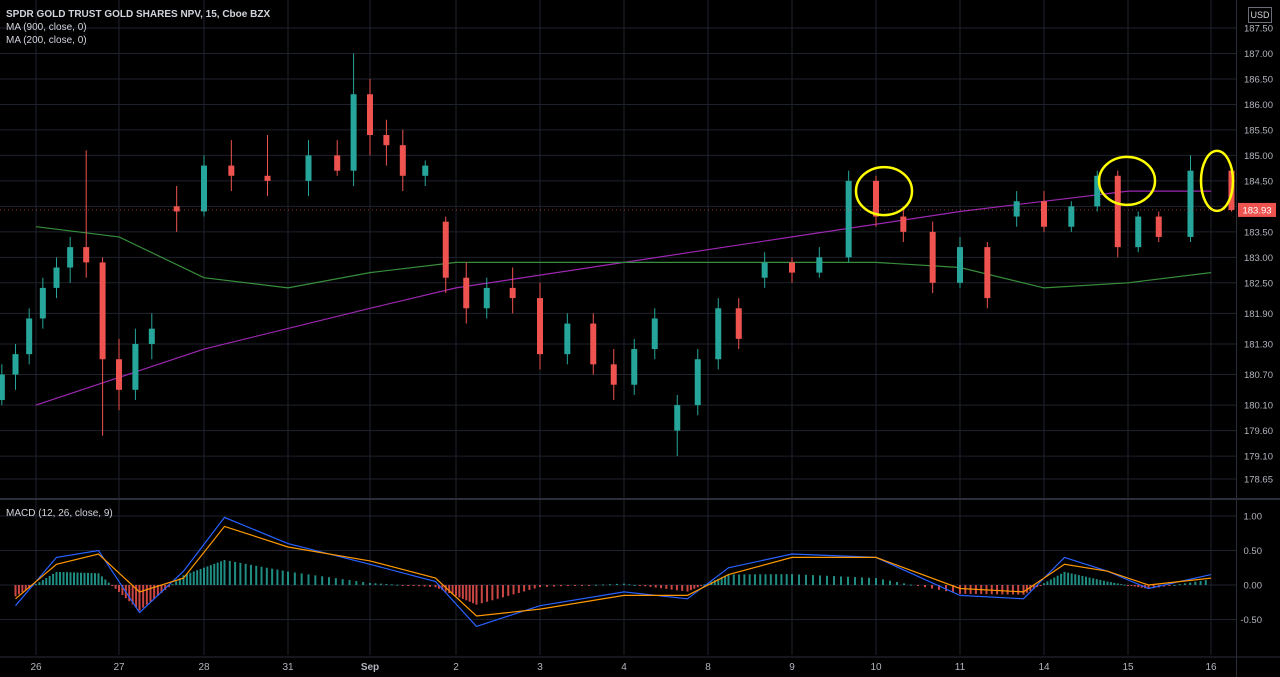 The height and width of the screenshot is (677, 1280). What do you see at coordinates (59, 513) in the screenshot?
I see `macd-legend: MACD (12, 26, close, 9)` at bounding box center [59, 513].